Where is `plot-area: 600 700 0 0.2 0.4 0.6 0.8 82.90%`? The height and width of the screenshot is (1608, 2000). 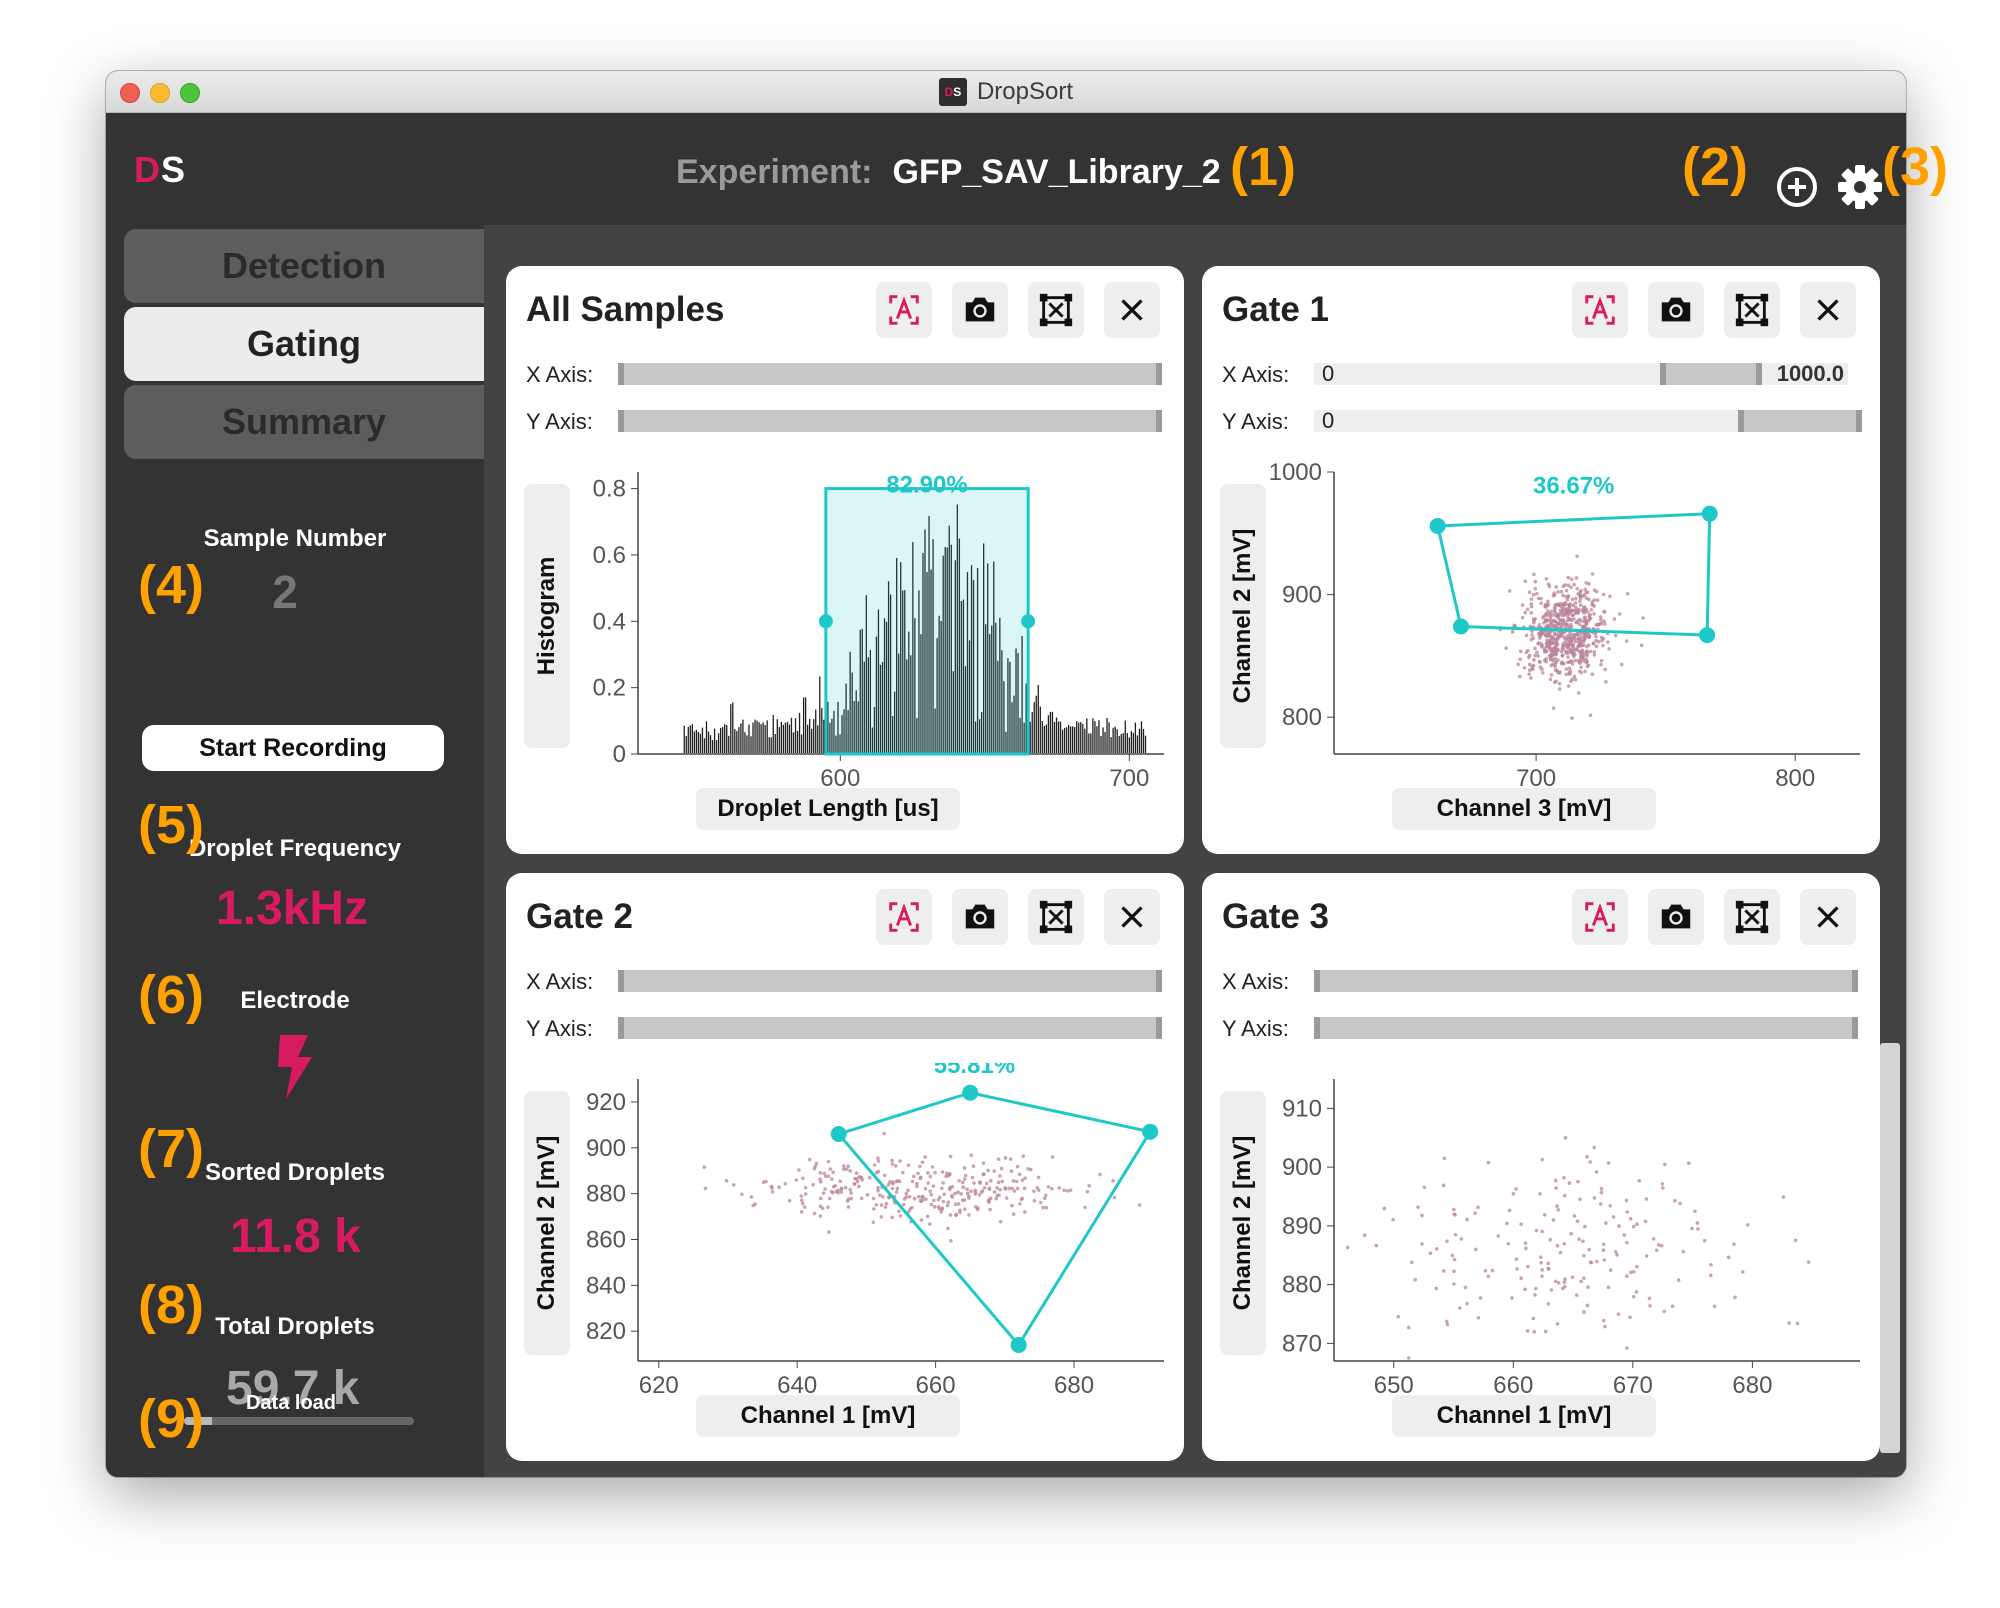 plot-area: 600 700 0 0.2 0.4 0.6 0.8 82.90% is located at coordinates (845, 655).